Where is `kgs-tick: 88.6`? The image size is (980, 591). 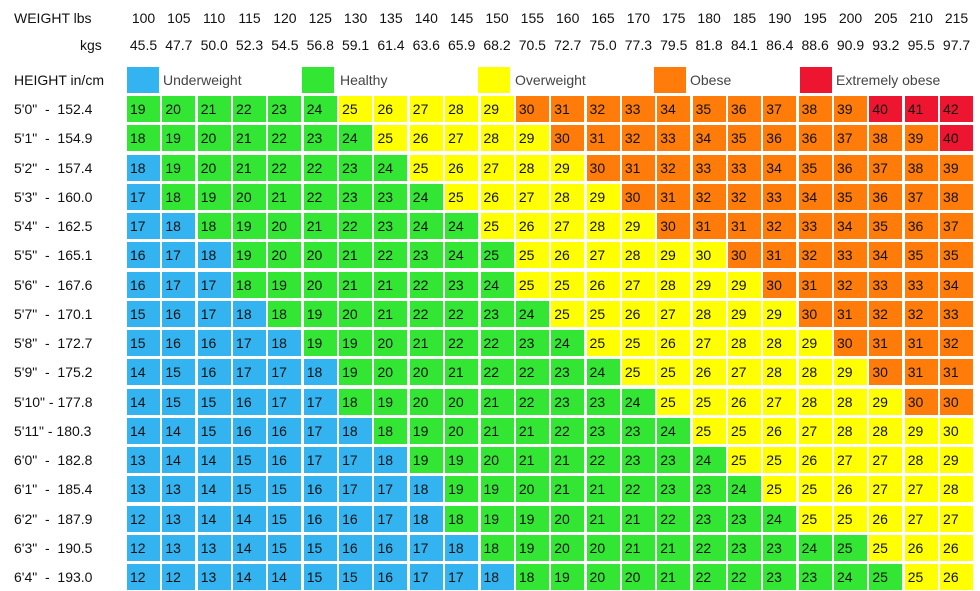
kgs-tick: 88.6 is located at coordinates (815, 45).